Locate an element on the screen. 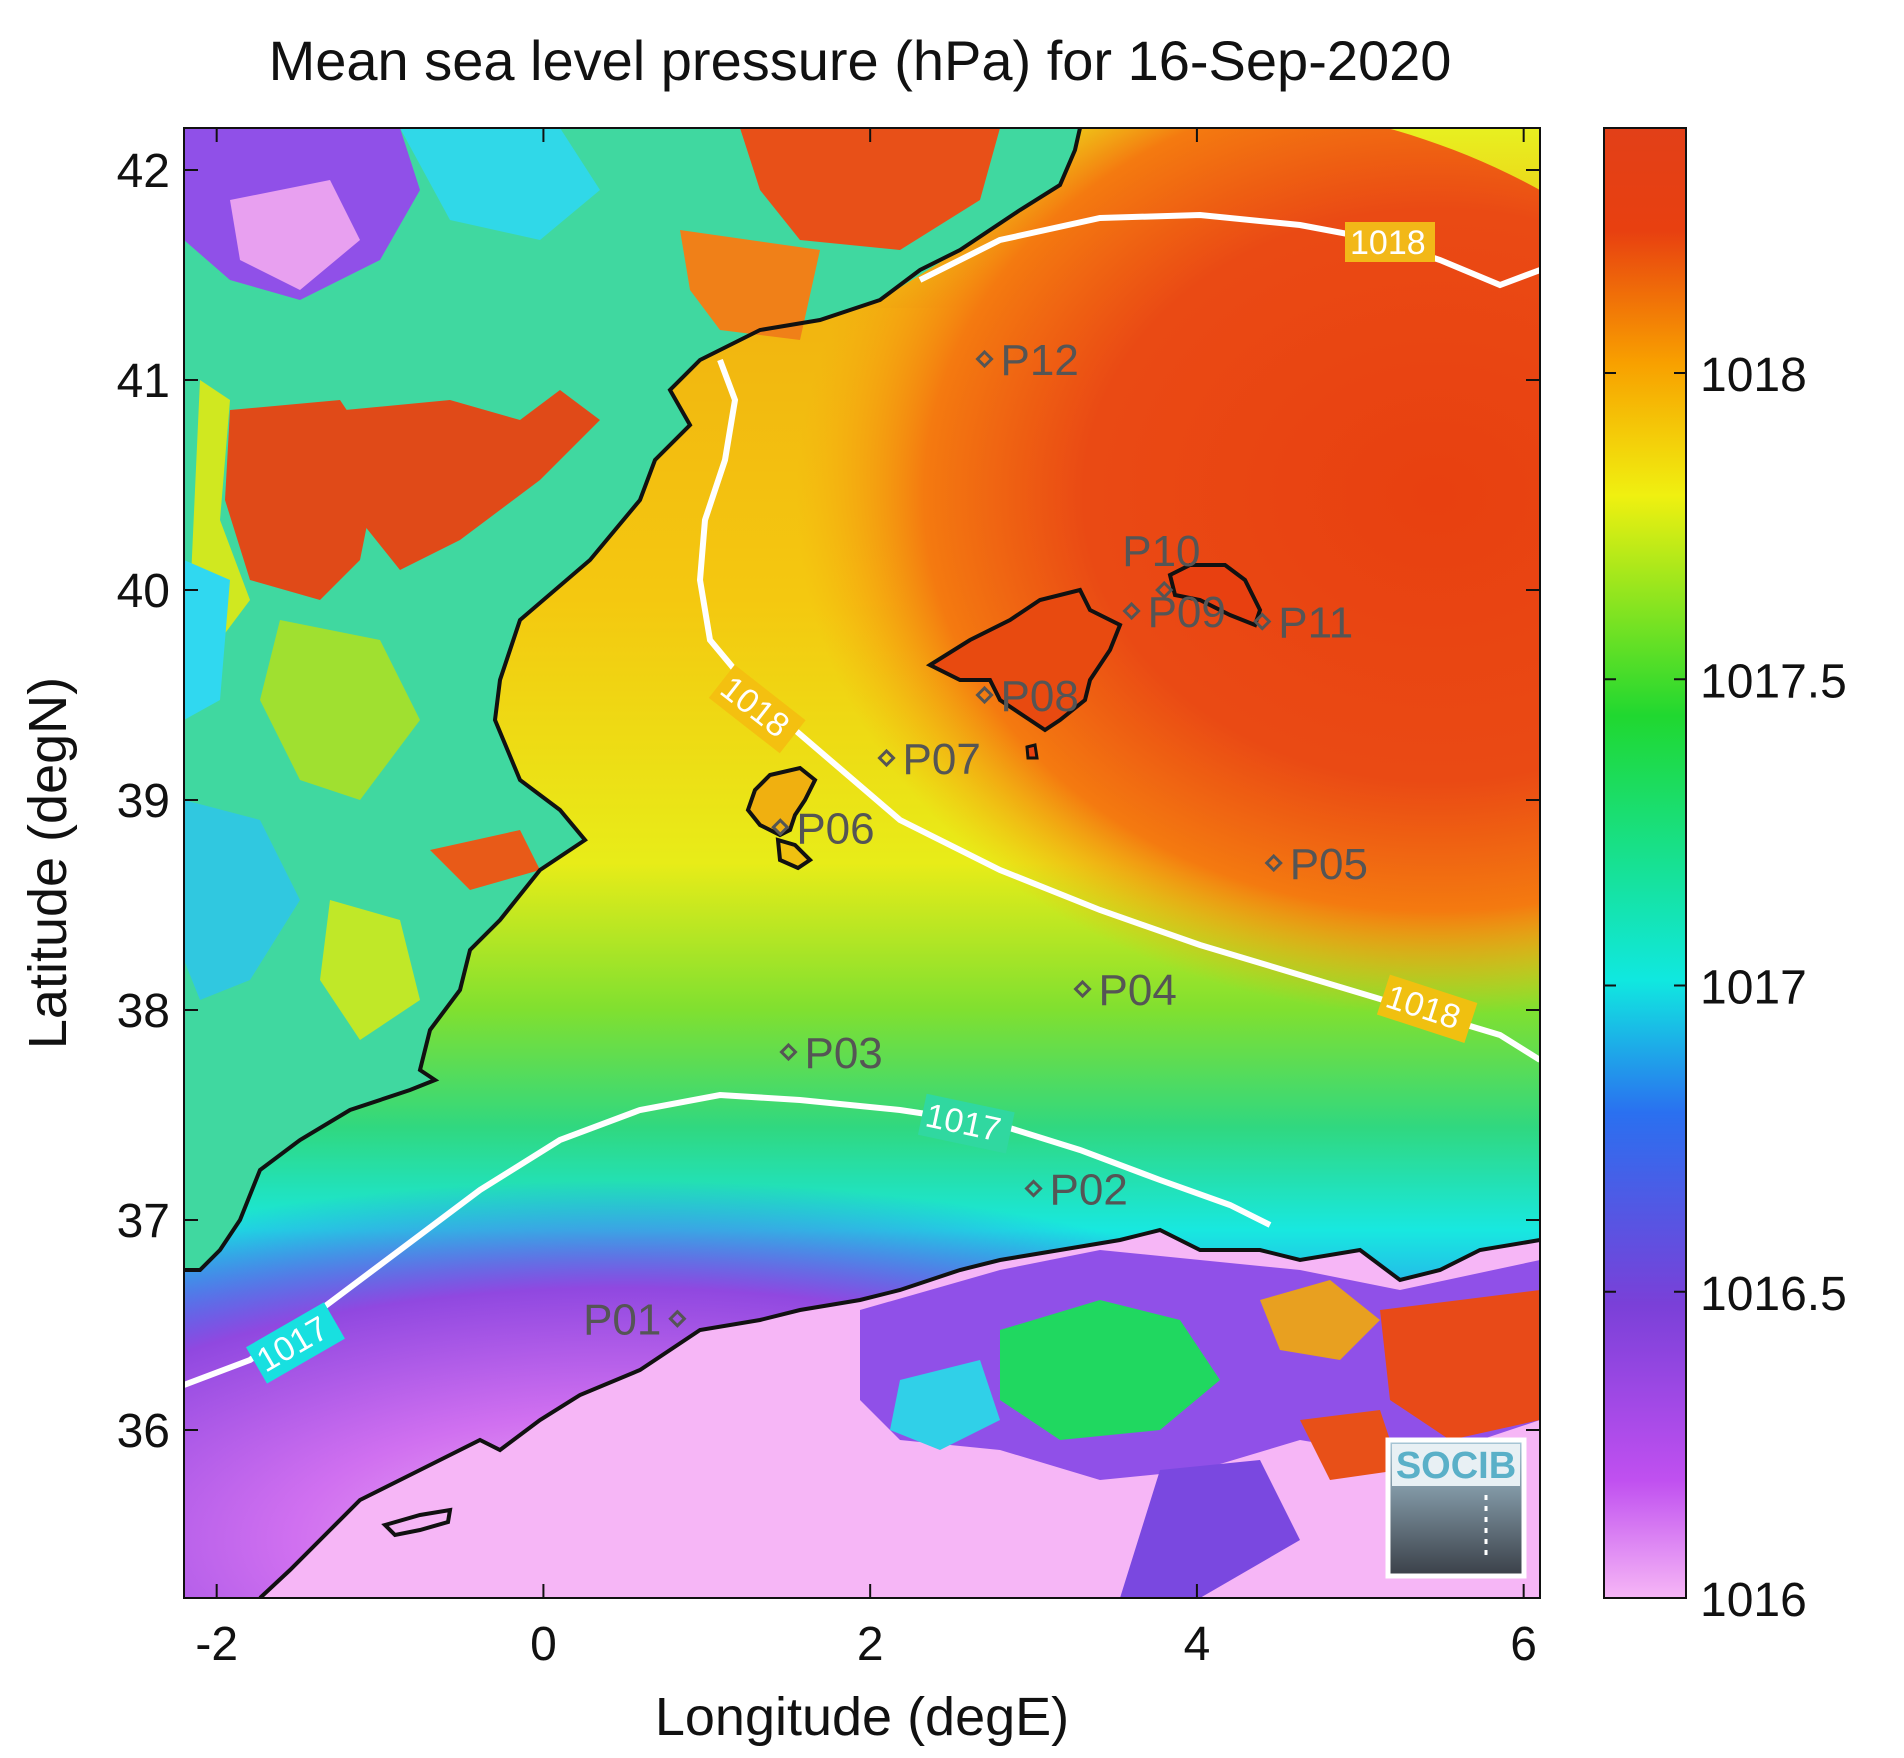 Image resolution: width=1904 pixels, height=1758 pixels. station-label: P09 is located at coordinates (1187, 612).